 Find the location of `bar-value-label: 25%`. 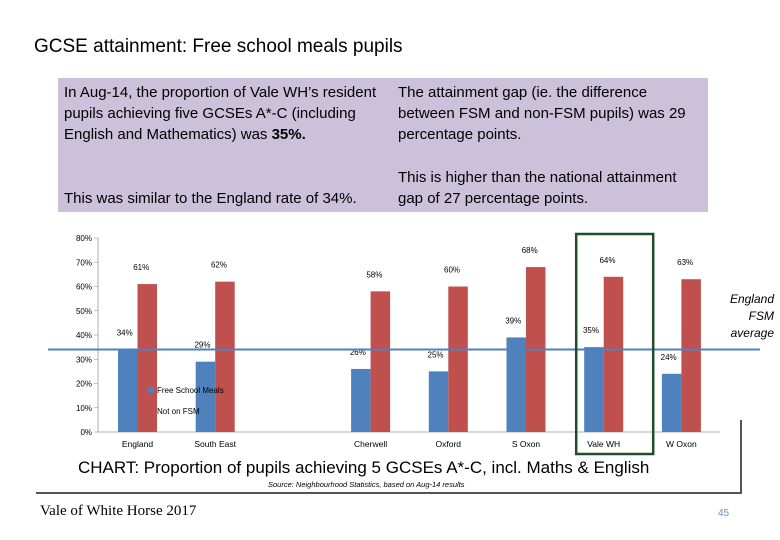

bar-value-label: 25% is located at coordinates (436, 354).